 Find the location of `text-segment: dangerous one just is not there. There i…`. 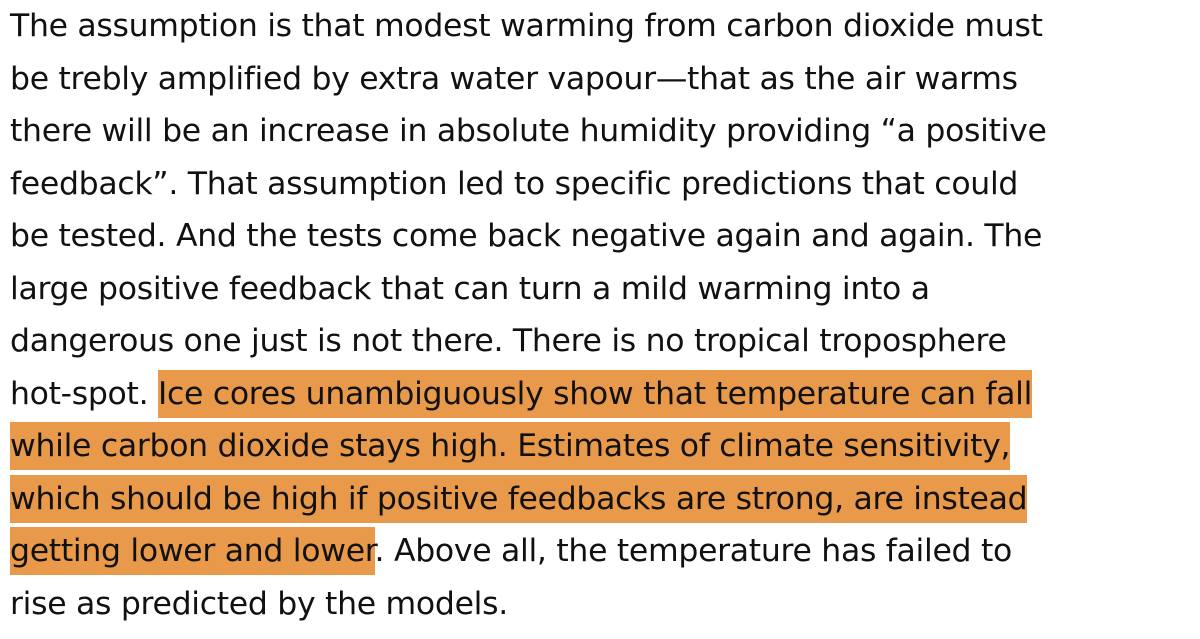

text-segment: dangerous one just is not there. There i… is located at coordinates (508, 341).